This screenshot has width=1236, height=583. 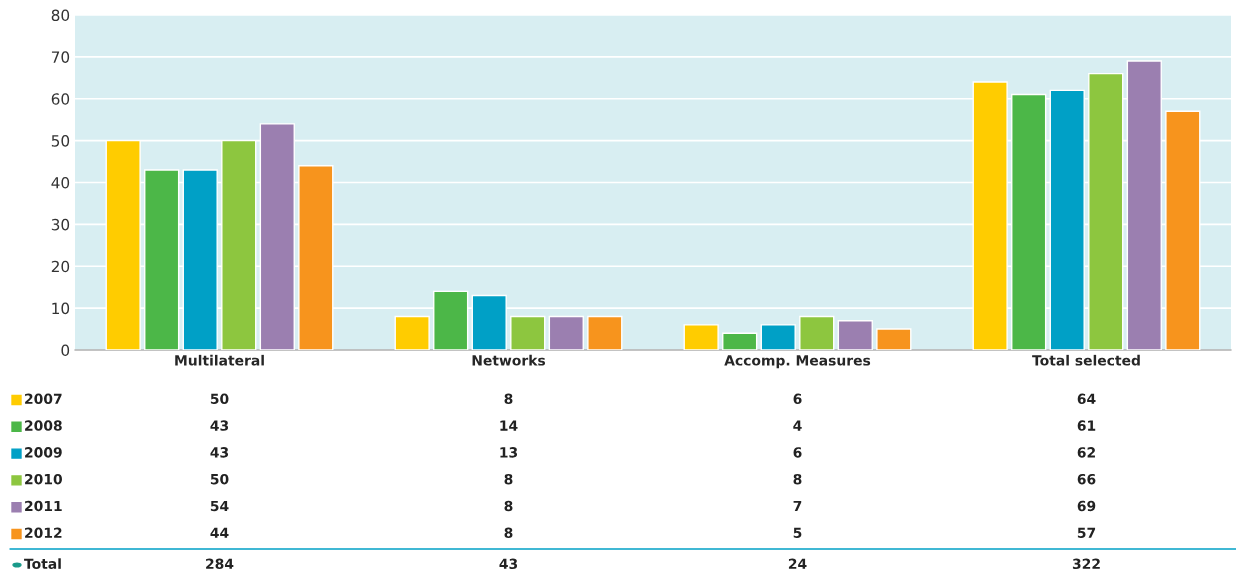 What do you see at coordinates (1086, 399) in the screenshot?
I see `data-label: 64` at bounding box center [1086, 399].